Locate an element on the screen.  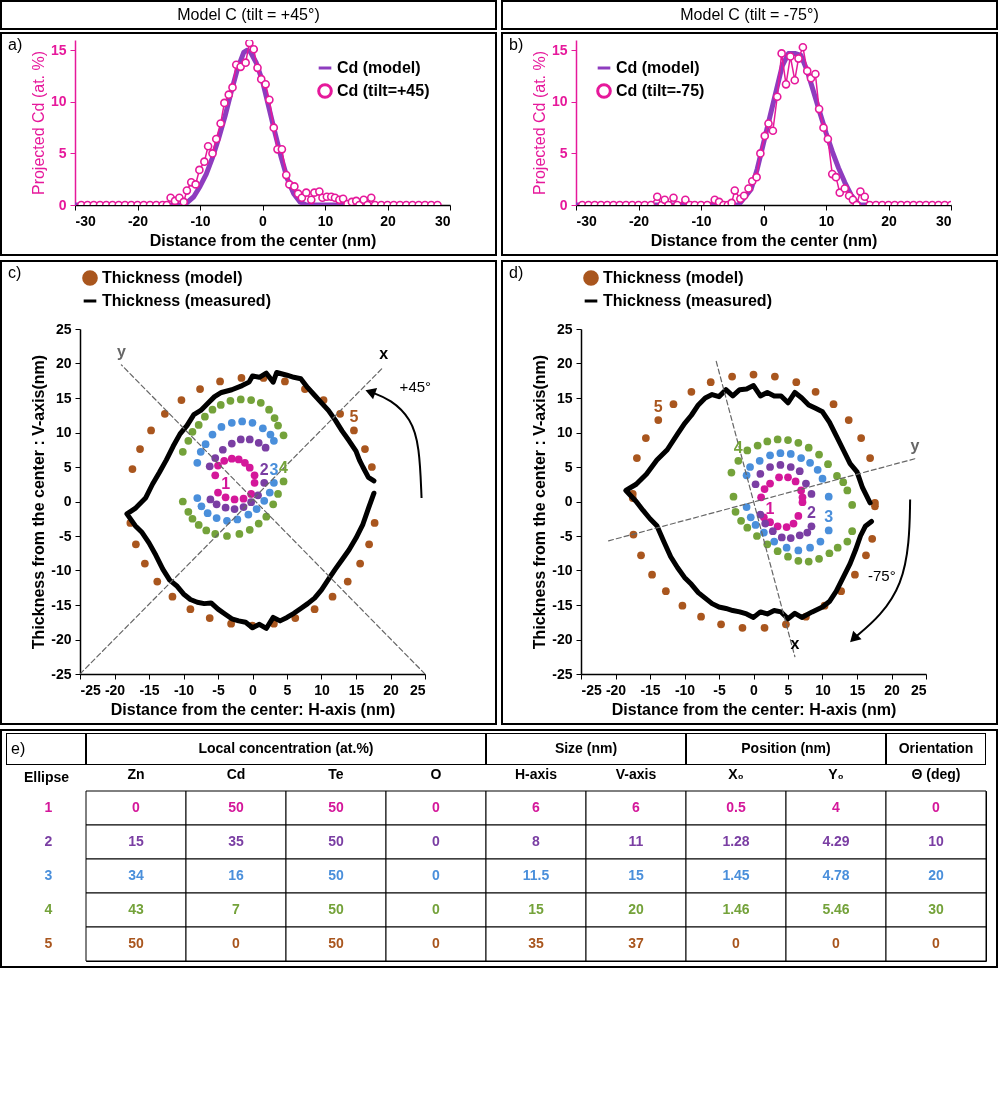
annotation: -75° is located at coordinates (882, 576).